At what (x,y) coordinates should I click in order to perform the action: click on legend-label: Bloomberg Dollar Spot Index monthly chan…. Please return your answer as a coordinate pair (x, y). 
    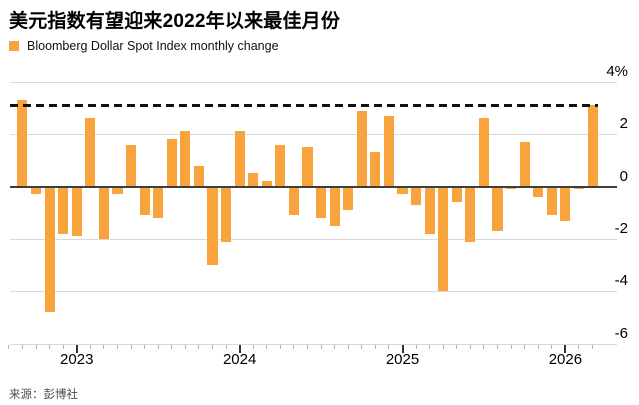
    Looking at the image, I should click on (153, 46).